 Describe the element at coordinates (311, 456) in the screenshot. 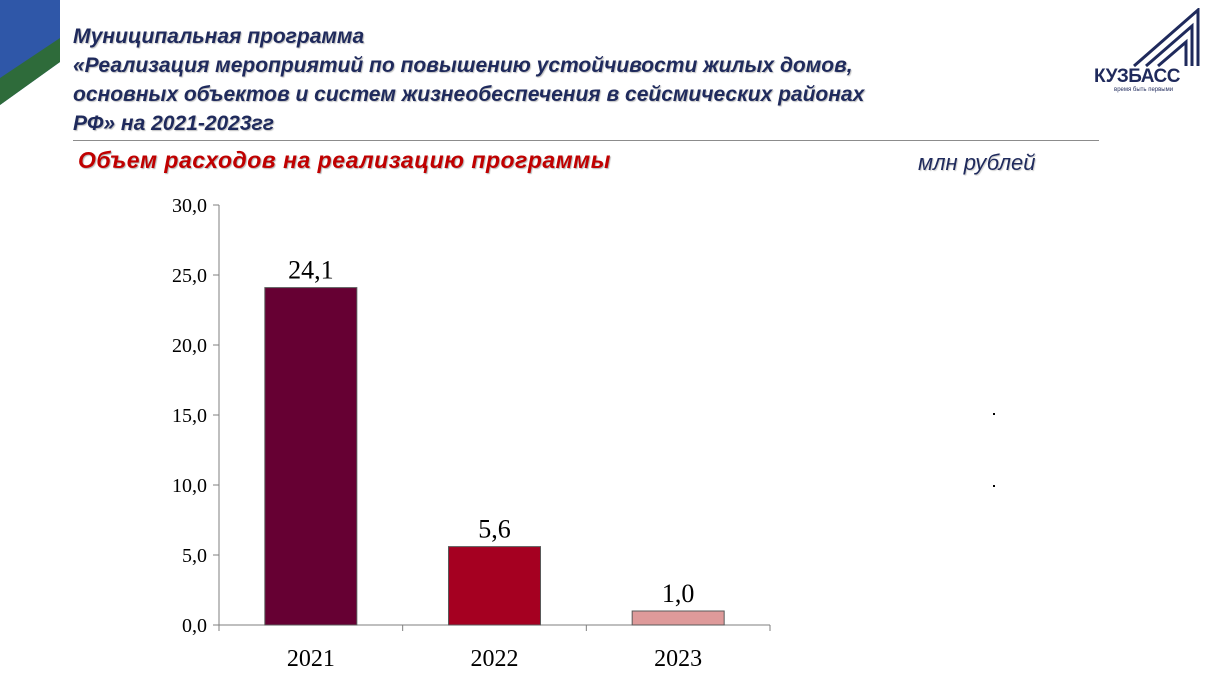

I see `bar-2021` at that location.